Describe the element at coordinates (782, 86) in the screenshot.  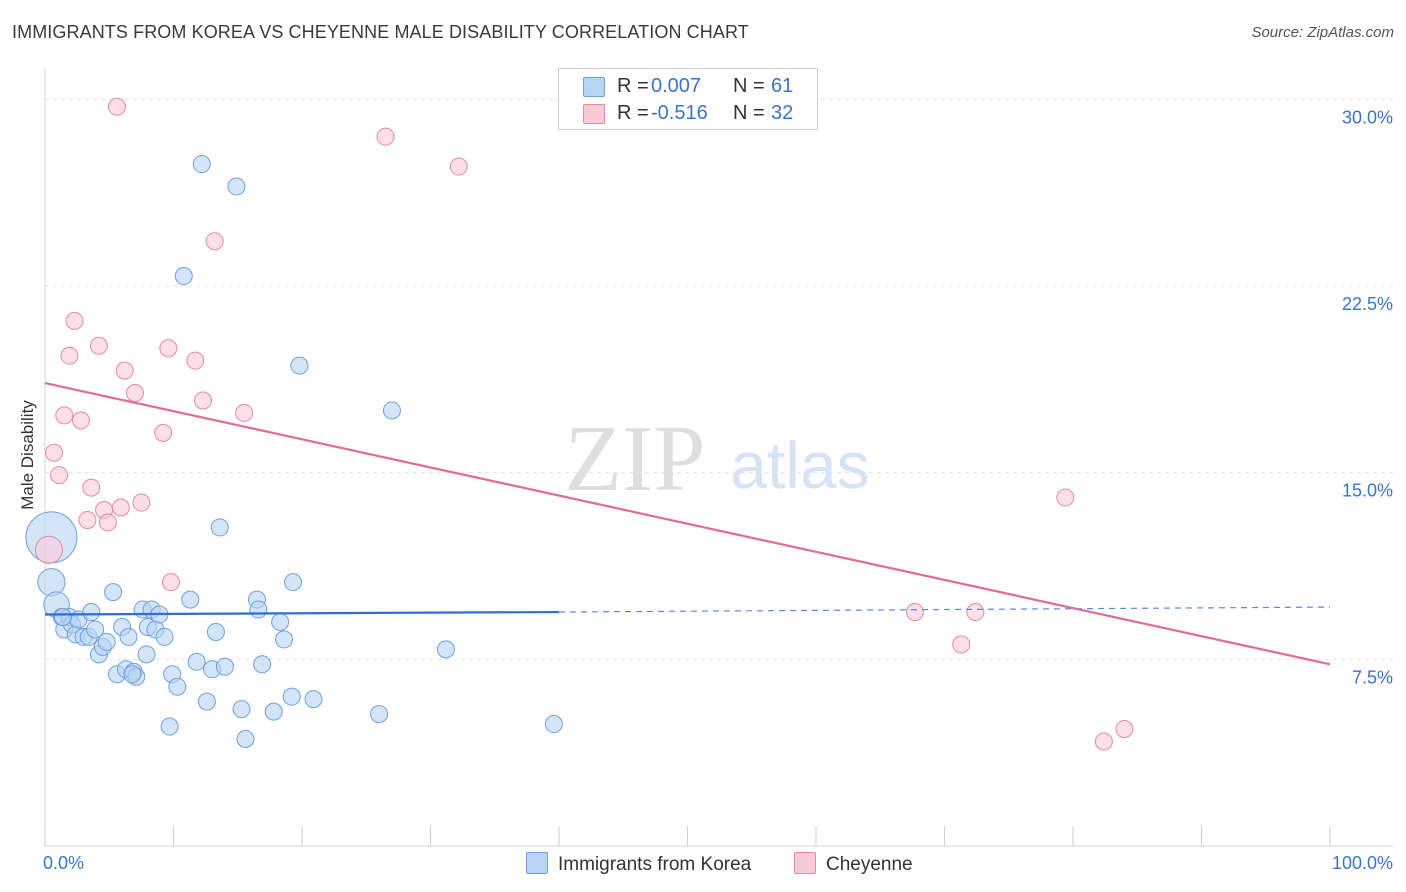
I see `legend-n-value-korea: 61` at that location.